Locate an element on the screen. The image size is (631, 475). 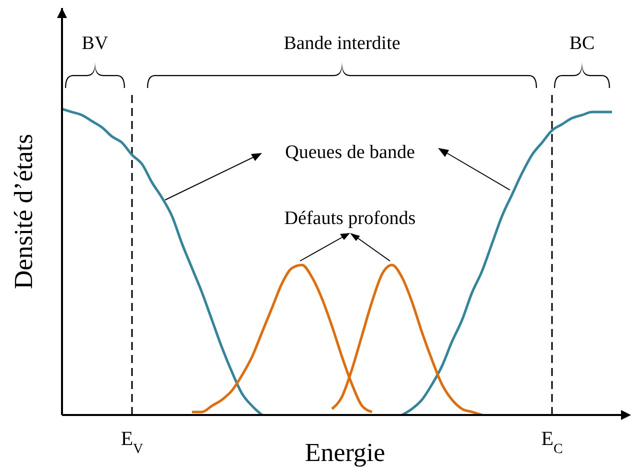
text: BV is located at coordinates (95, 43).